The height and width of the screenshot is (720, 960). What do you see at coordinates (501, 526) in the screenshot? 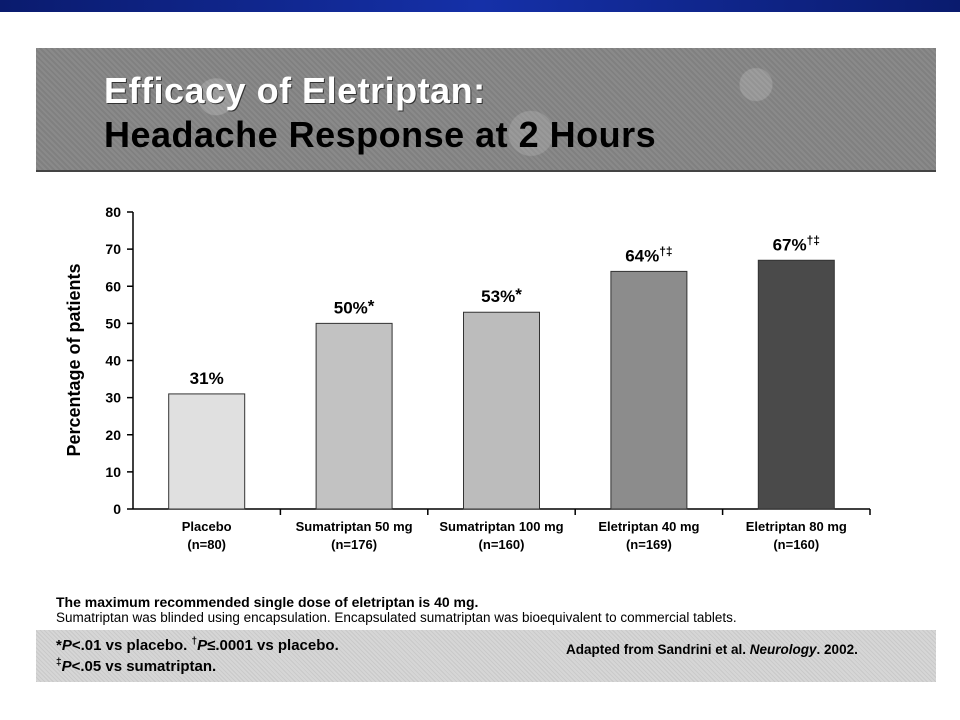
I see `category-label: Sumatriptan 100 mg` at bounding box center [501, 526].